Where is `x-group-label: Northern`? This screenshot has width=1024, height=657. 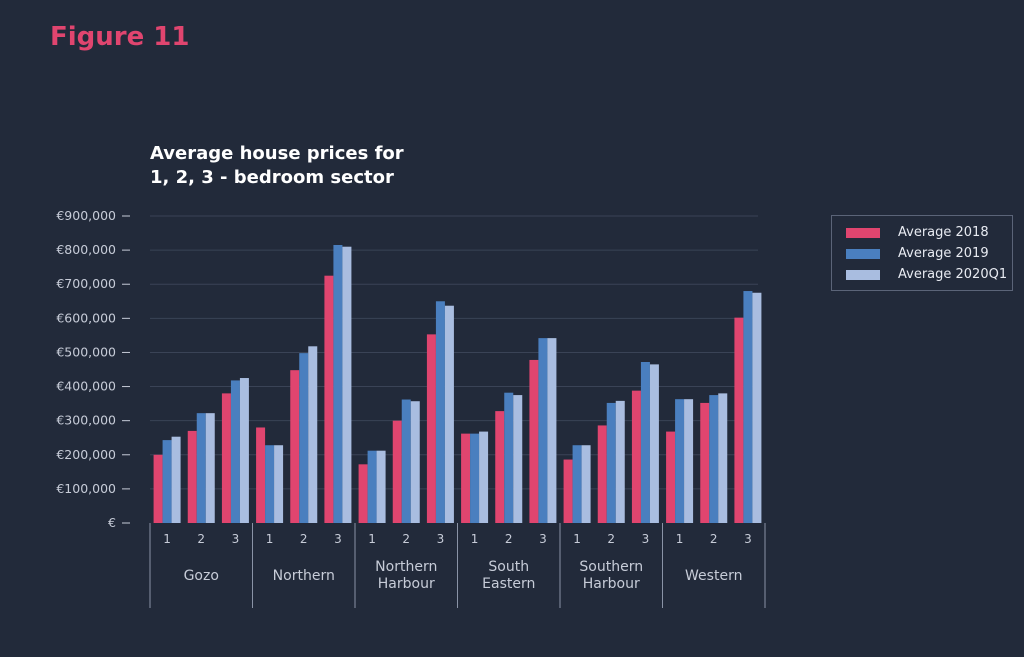 x-group-label: Northern is located at coordinates (304, 576).